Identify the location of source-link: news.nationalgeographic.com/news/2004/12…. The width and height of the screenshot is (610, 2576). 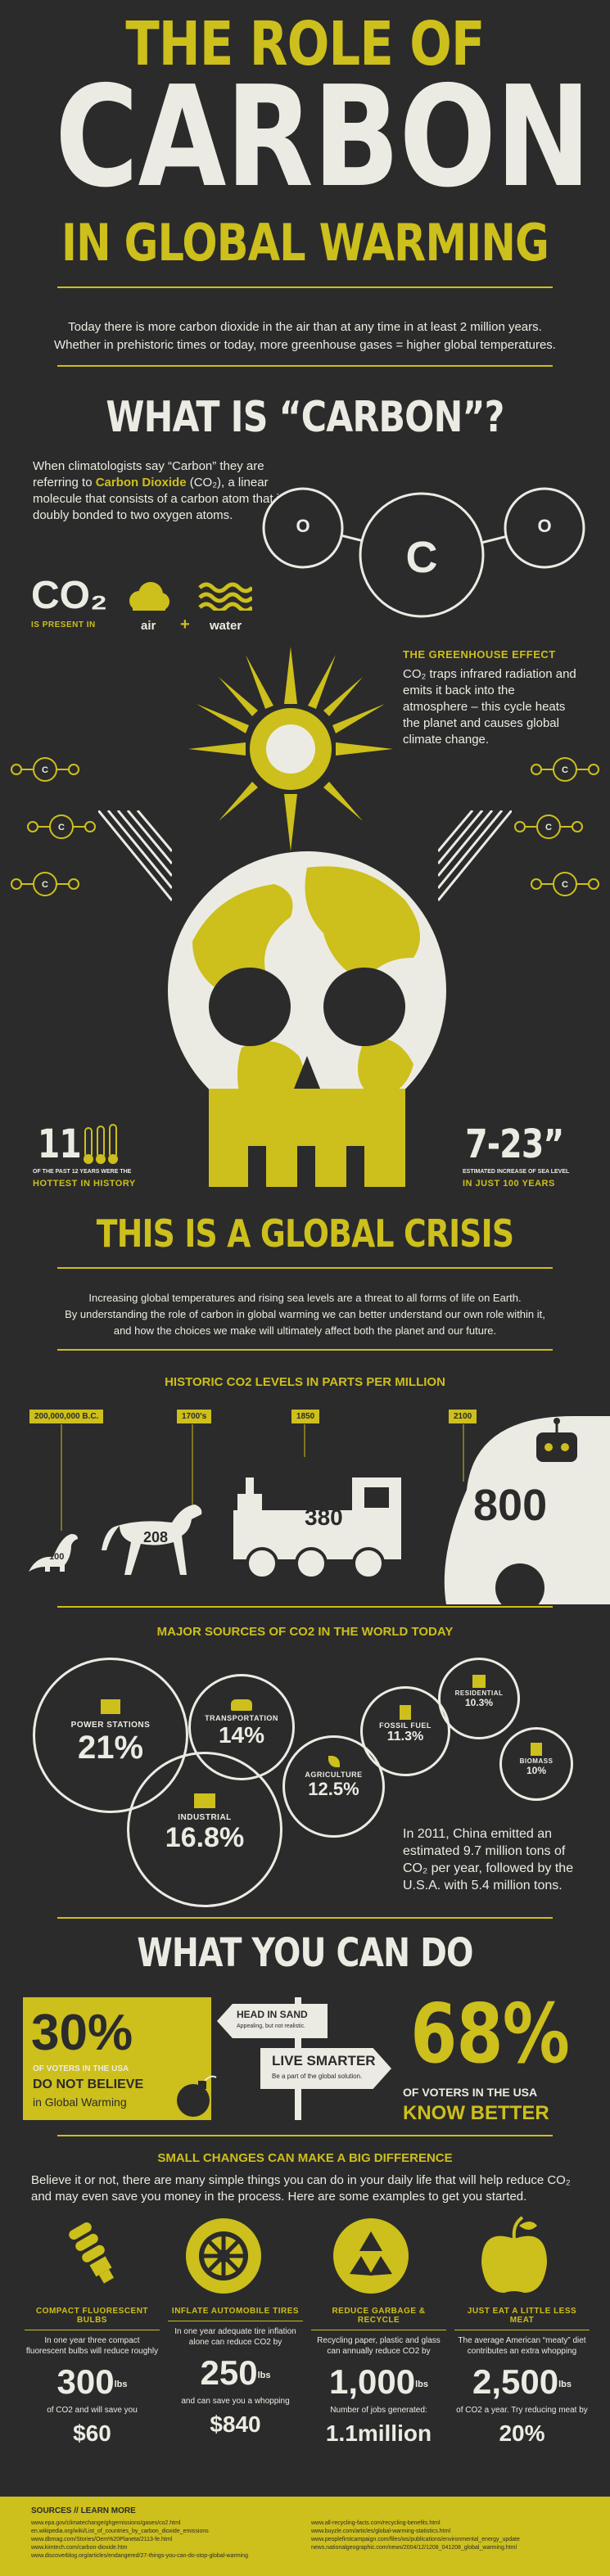
(414, 2548).